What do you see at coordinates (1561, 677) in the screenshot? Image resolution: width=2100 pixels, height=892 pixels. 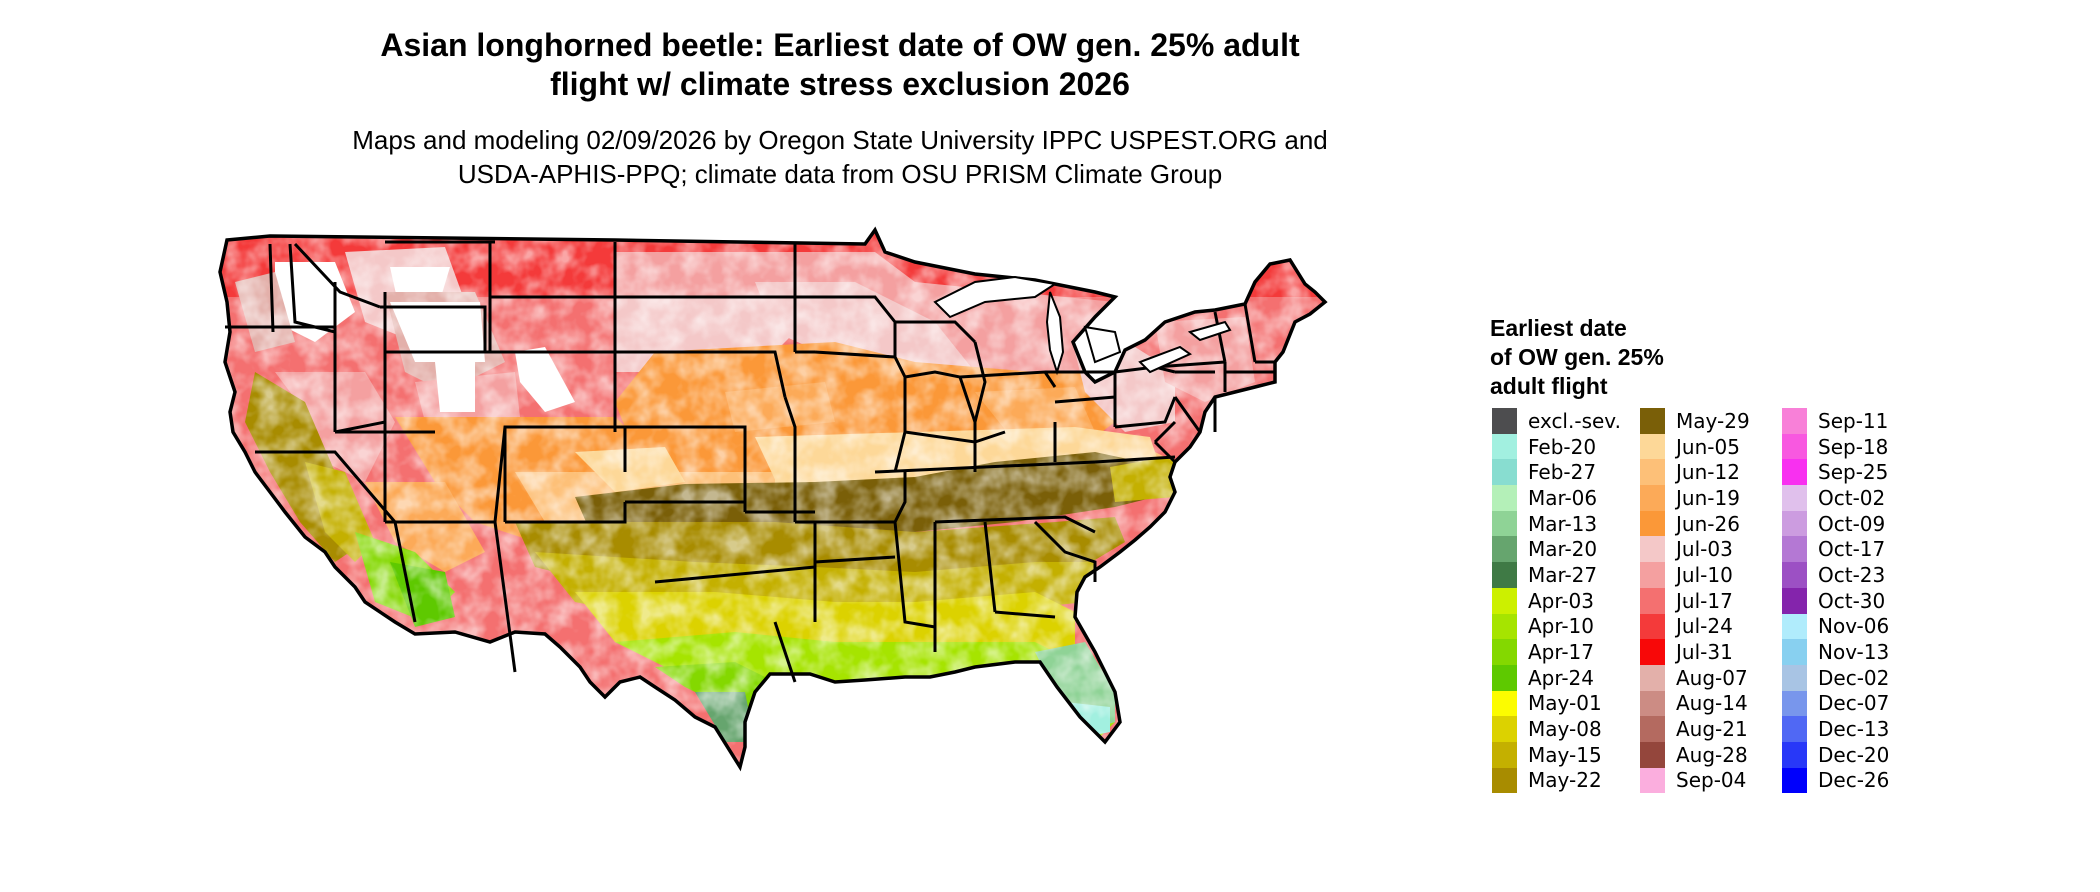 I see `legend-label: Apr-24` at bounding box center [1561, 677].